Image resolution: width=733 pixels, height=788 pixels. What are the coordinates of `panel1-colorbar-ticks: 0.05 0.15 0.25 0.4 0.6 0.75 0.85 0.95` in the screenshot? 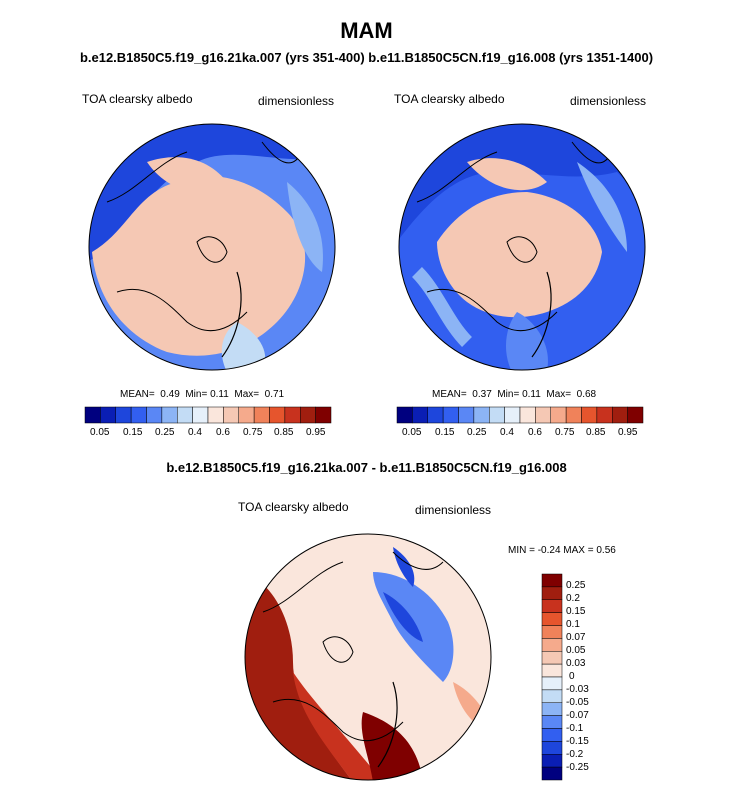 It's located at (208, 434).